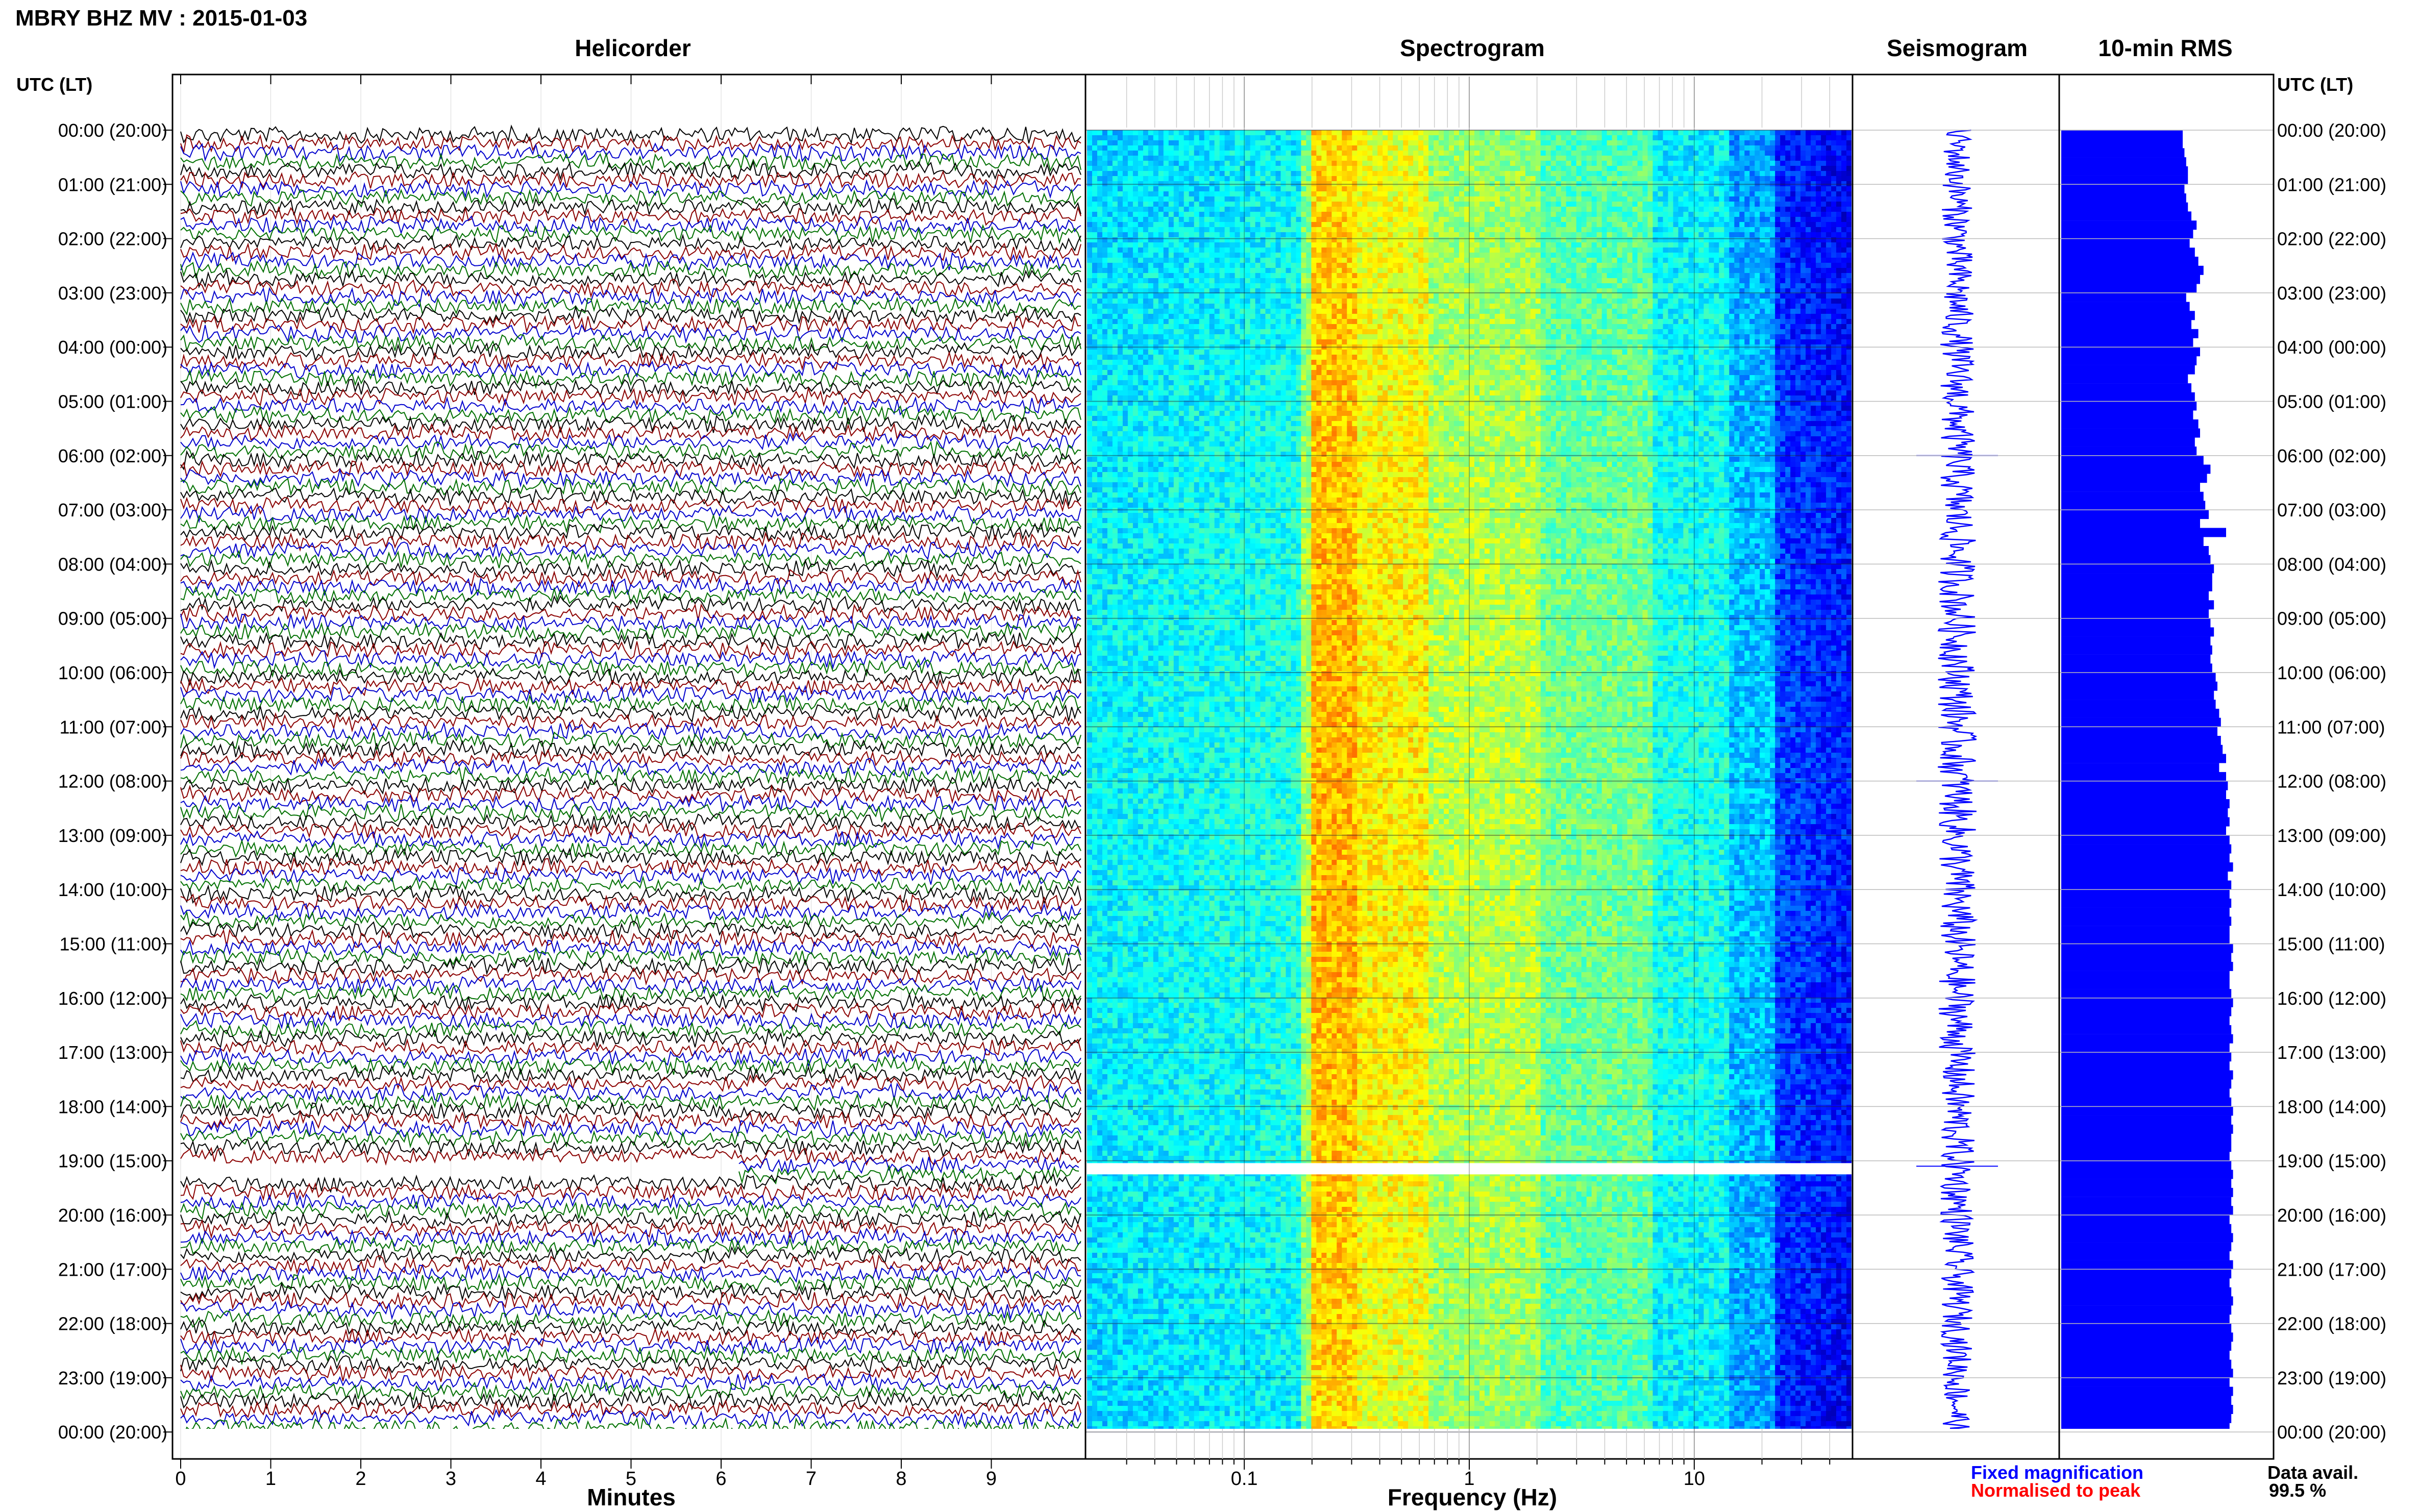 The width and height of the screenshot is (2419, 1512). What do you see at coordinates (1957, 48) in the screenshot?
I see `panel-title-seismogram: Seismogram` at bounding box center [1957, 48].